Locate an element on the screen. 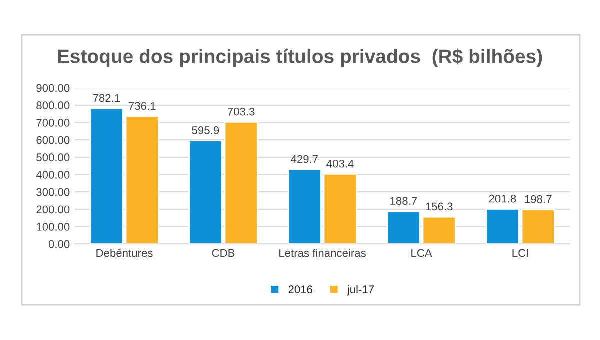 The width and height of the screenshot is (600, 340). data-label: 595.9 is located at coordinates (206, 130).